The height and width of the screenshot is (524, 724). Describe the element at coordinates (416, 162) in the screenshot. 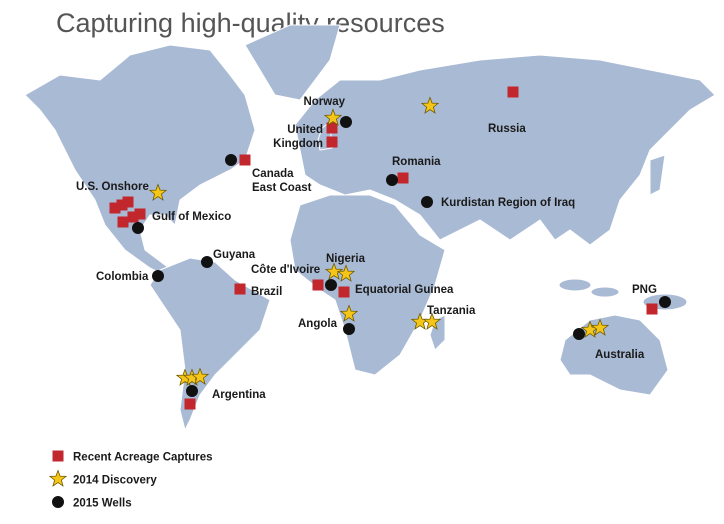

I see `place-label: Romania` at that location.